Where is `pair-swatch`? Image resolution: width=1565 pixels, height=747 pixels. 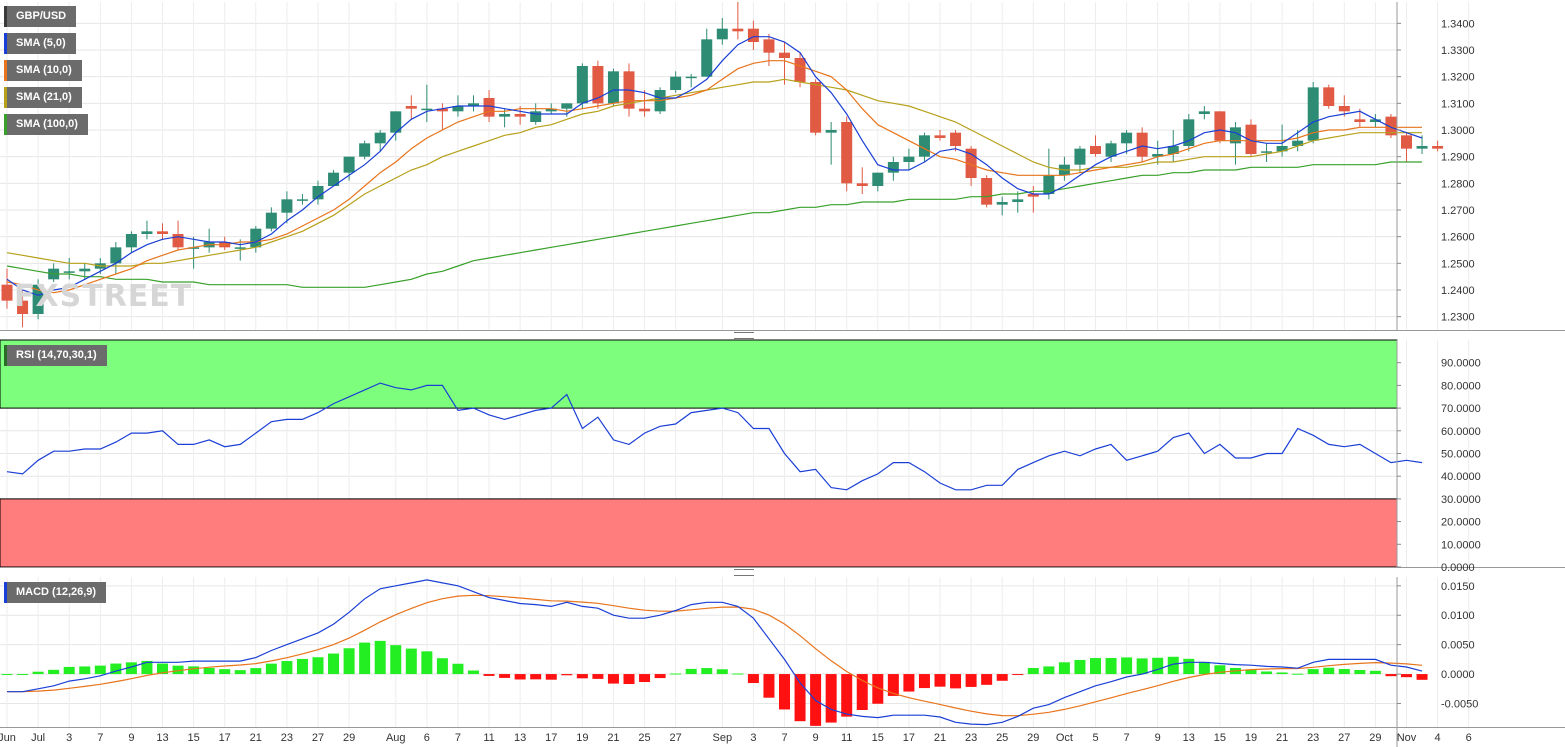
pair-swatch is located at coordinates (5, 16).